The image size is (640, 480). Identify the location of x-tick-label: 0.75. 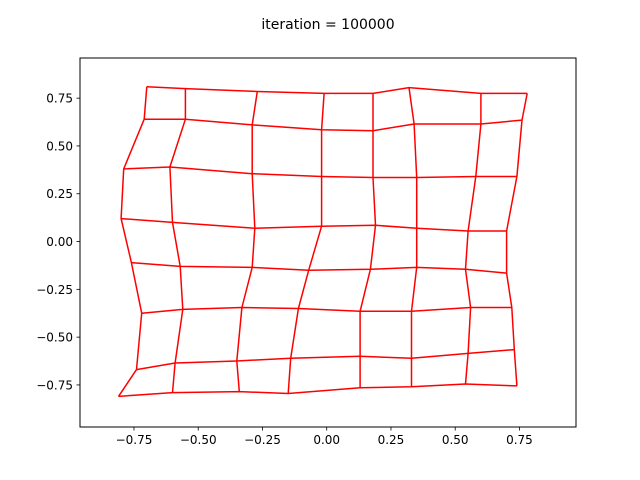
(519, 440).